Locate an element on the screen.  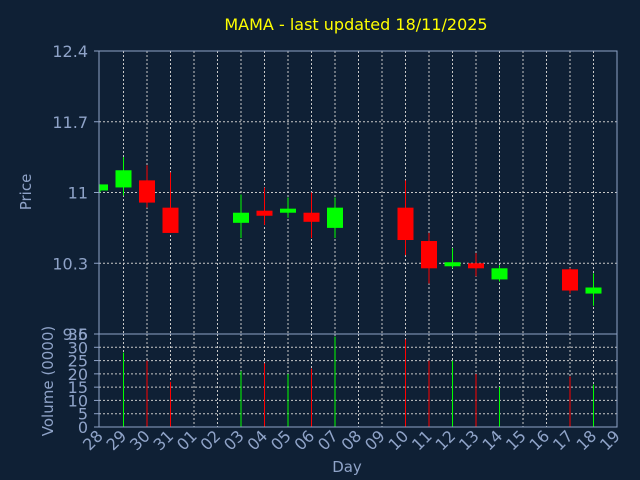
day-axis-label: Day is located at coordinates (347, 467).